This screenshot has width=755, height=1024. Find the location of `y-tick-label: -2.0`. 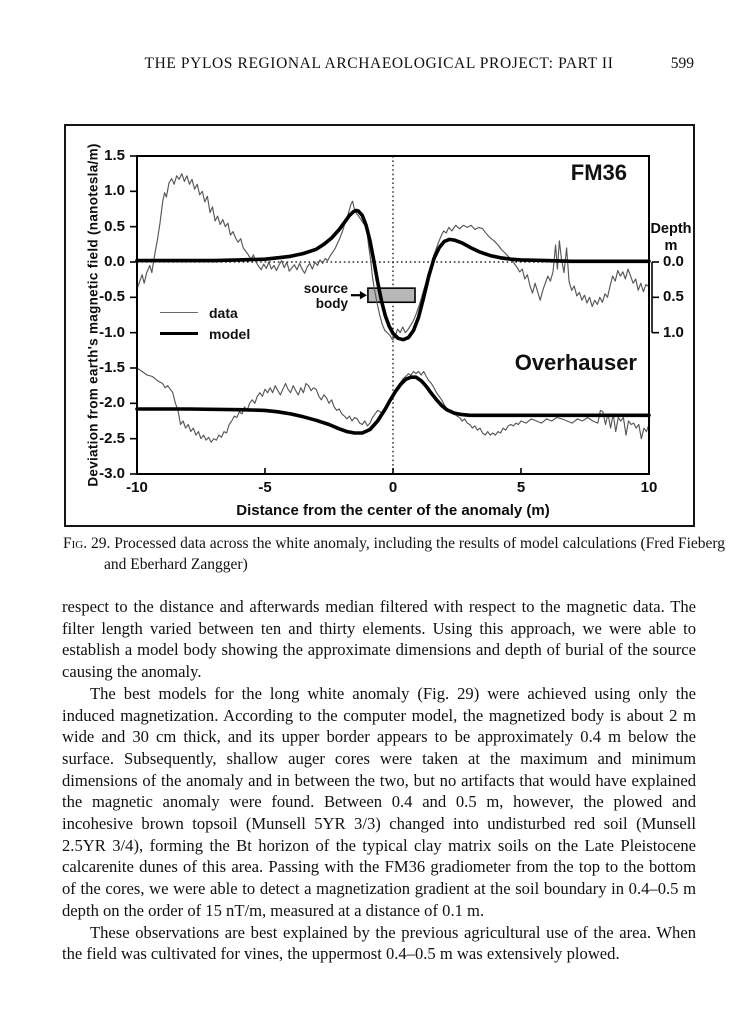

y-tick-label: -2.0 is located at coordinates (112, 403).